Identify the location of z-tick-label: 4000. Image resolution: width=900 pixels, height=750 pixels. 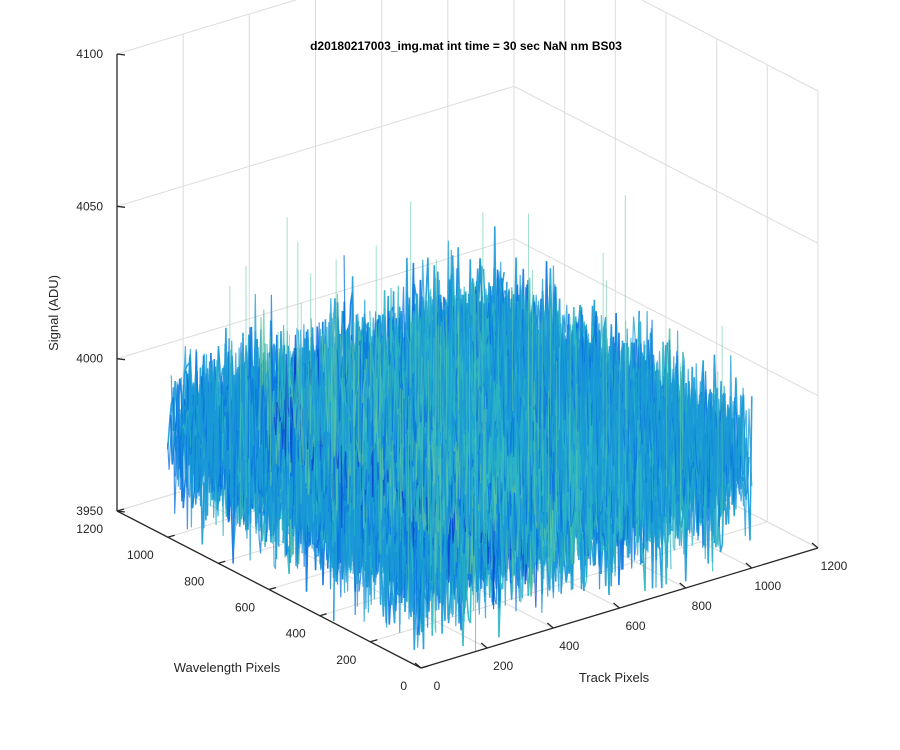
(89, 359).